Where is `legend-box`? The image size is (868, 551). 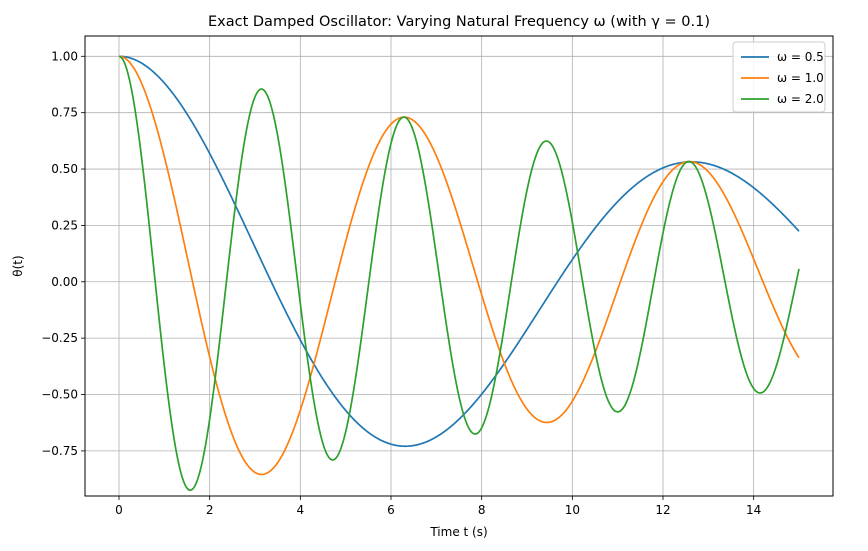
legend-box is located at coordinates (779, 77).